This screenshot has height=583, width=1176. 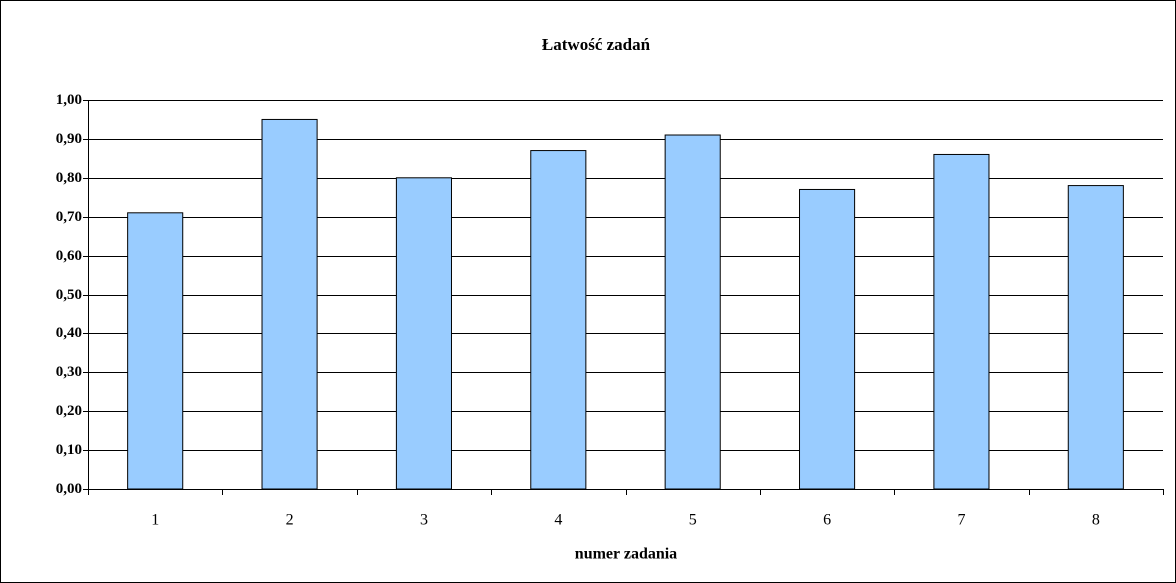 I want to click on x-tick-label: 6, so click(x=827, y=520).